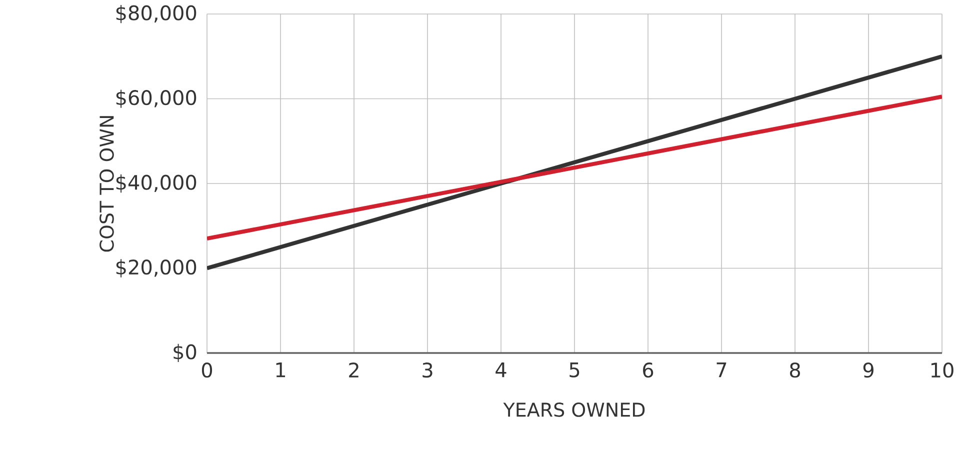 This screenshot has width=956, height=456. I want to click on x-tick-label: 9, so click(868, 370).